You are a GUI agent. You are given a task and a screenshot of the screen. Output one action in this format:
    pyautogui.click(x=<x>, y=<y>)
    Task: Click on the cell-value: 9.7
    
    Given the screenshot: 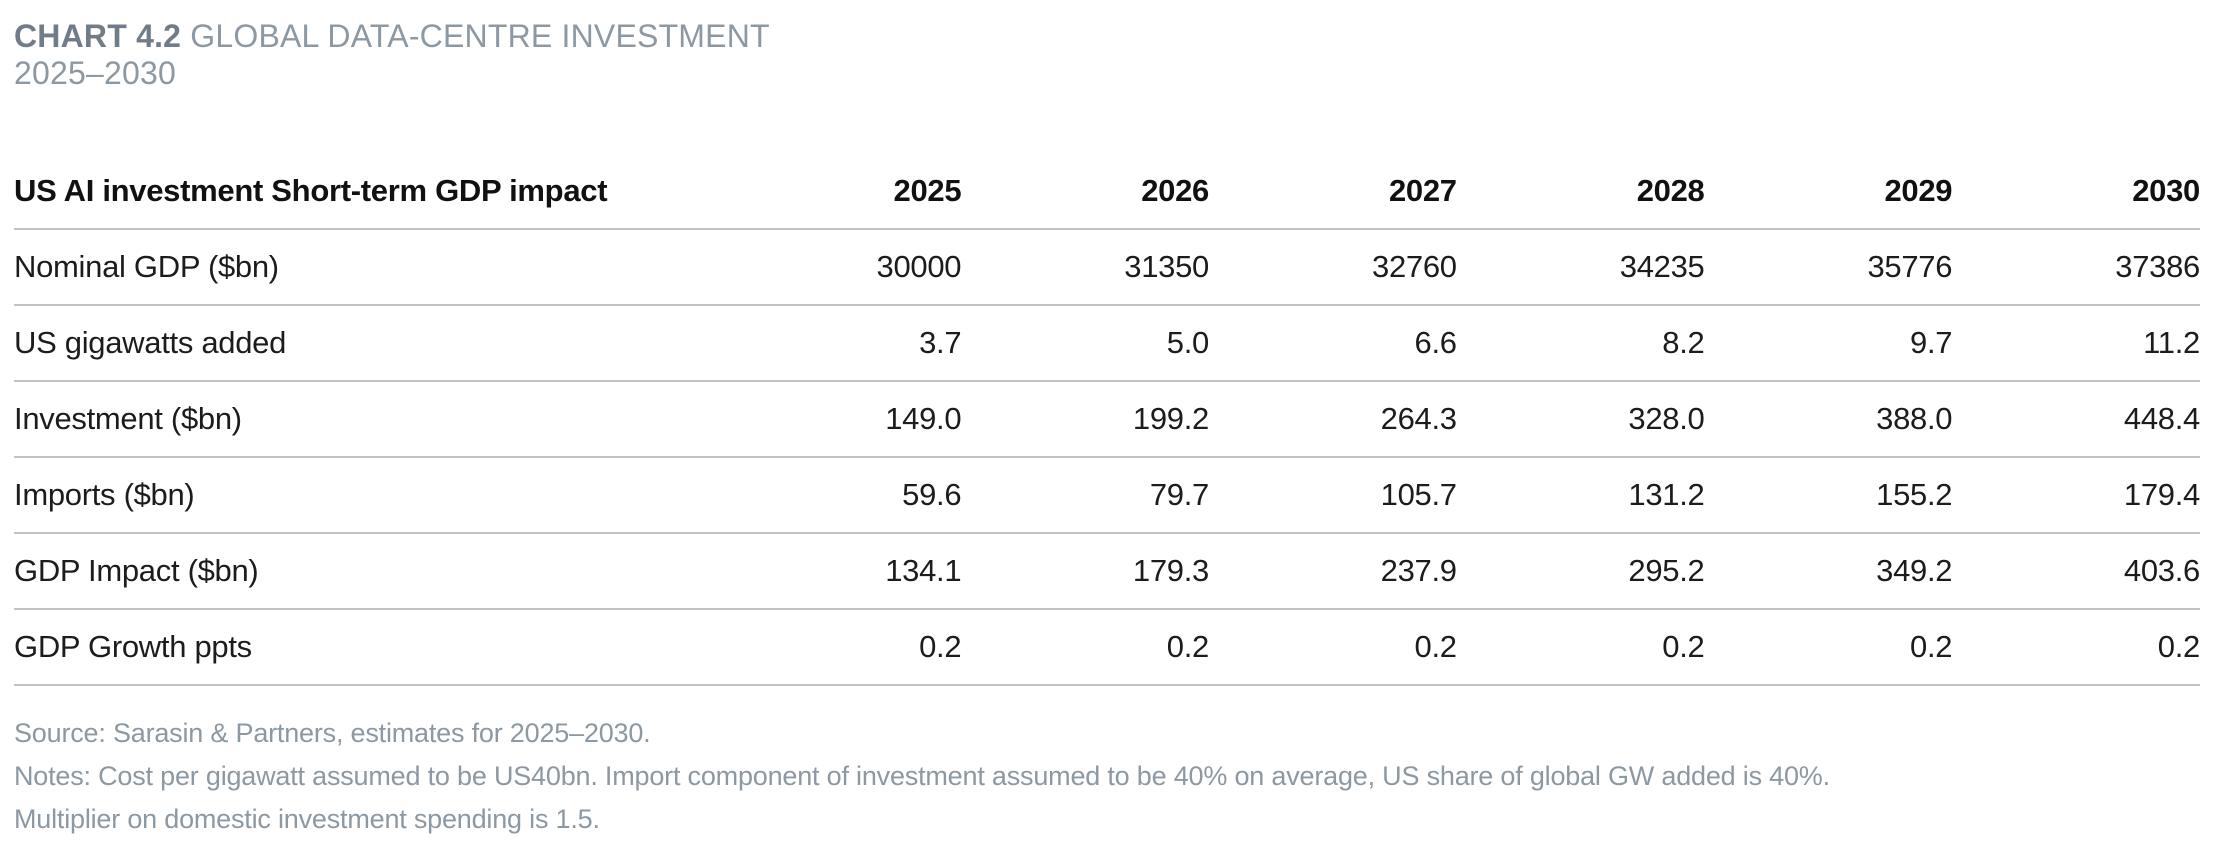 What is the action you would take?
    pyautogui.click(x=1828, y=343)
    